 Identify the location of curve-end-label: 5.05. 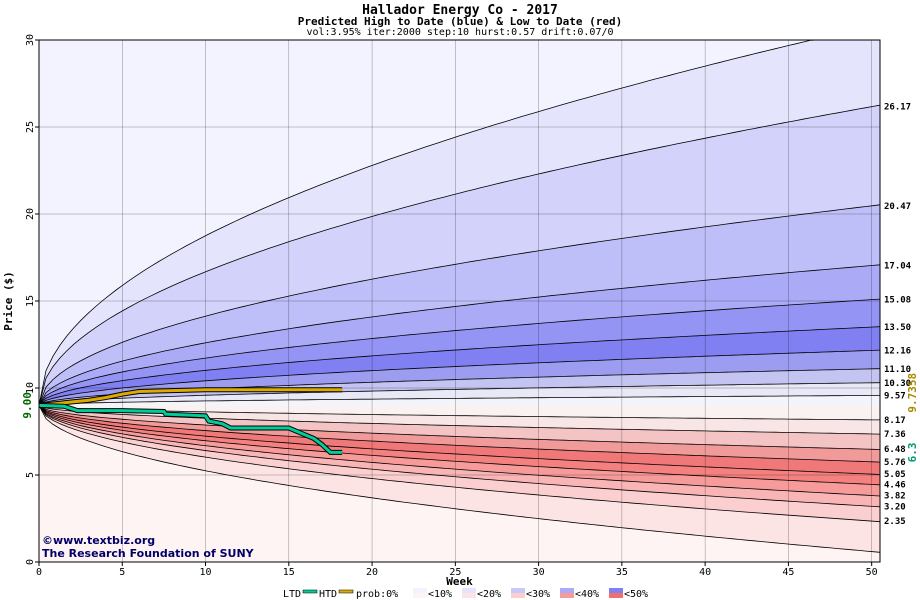
(895, 475).